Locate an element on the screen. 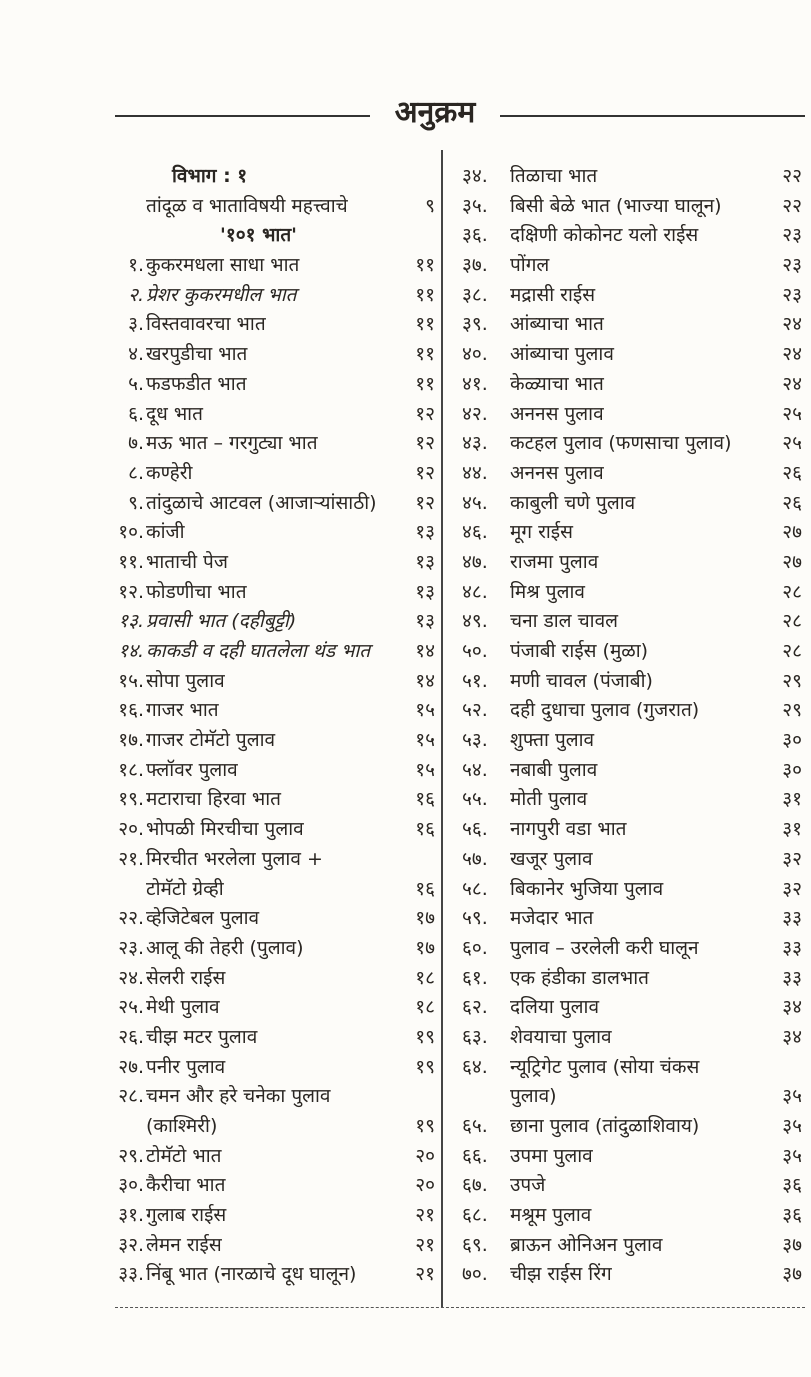  entry-number: ५१. is located at coordinates (475, 680).